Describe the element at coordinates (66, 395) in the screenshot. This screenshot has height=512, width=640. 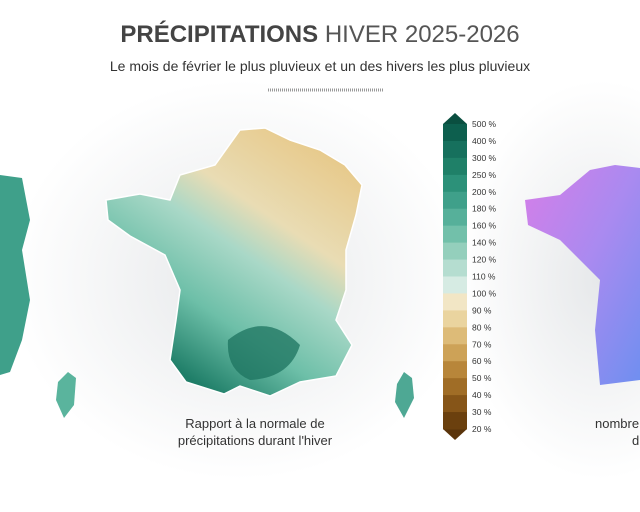
I see `left-map-corsica` at that location.